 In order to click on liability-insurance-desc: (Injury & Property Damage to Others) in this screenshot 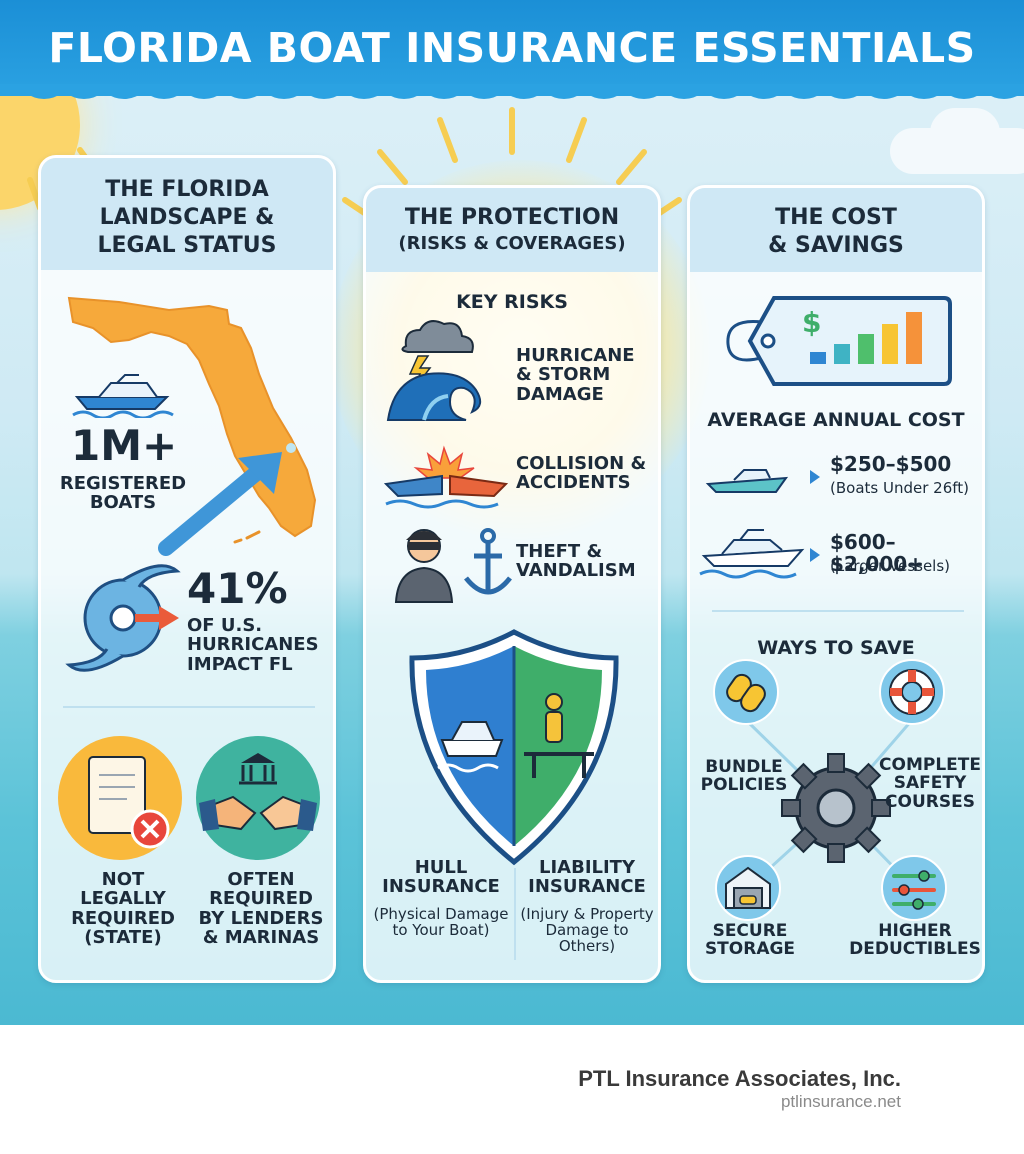, I will do `click(587, 930)`.